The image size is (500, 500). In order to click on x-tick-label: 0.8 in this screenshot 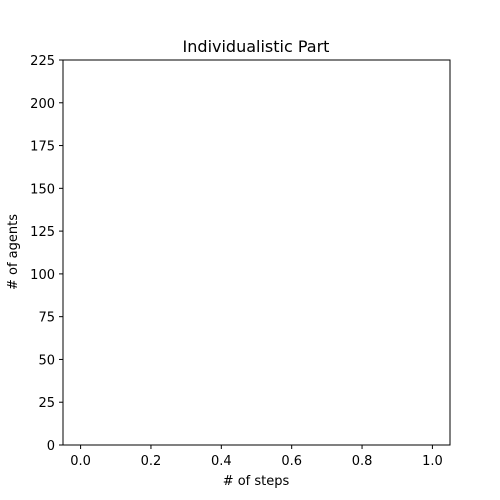, I will do `click(362, 461)`.